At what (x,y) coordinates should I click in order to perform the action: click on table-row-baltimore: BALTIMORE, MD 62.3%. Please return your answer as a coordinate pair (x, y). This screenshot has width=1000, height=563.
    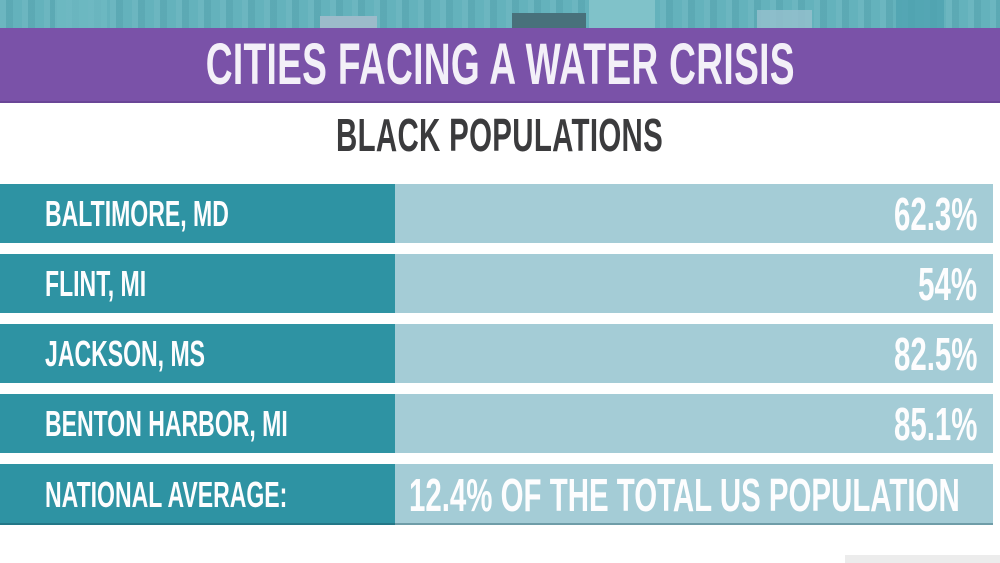
    Looking at the image, I should click on (500, 213).